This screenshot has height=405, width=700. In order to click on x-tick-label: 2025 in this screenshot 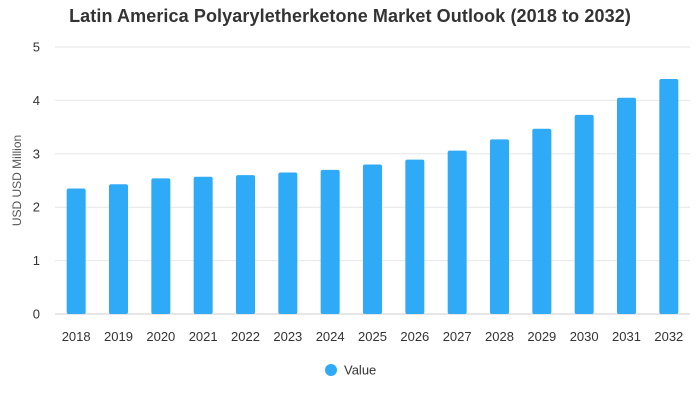, I will do `click(372, 336)`.